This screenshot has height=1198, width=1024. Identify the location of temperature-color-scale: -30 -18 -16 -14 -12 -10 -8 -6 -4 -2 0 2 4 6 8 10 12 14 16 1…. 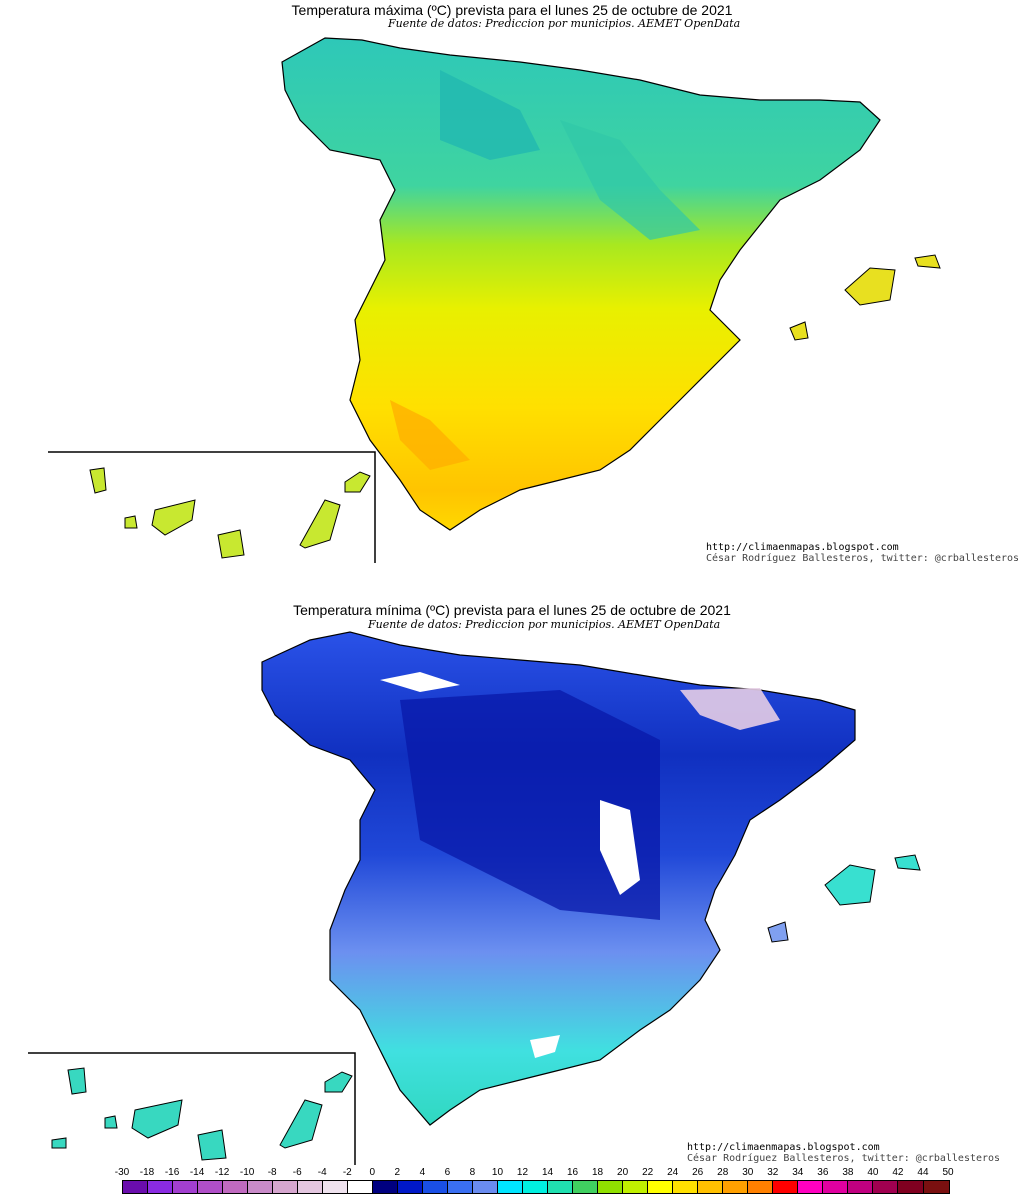
(534, 1182).